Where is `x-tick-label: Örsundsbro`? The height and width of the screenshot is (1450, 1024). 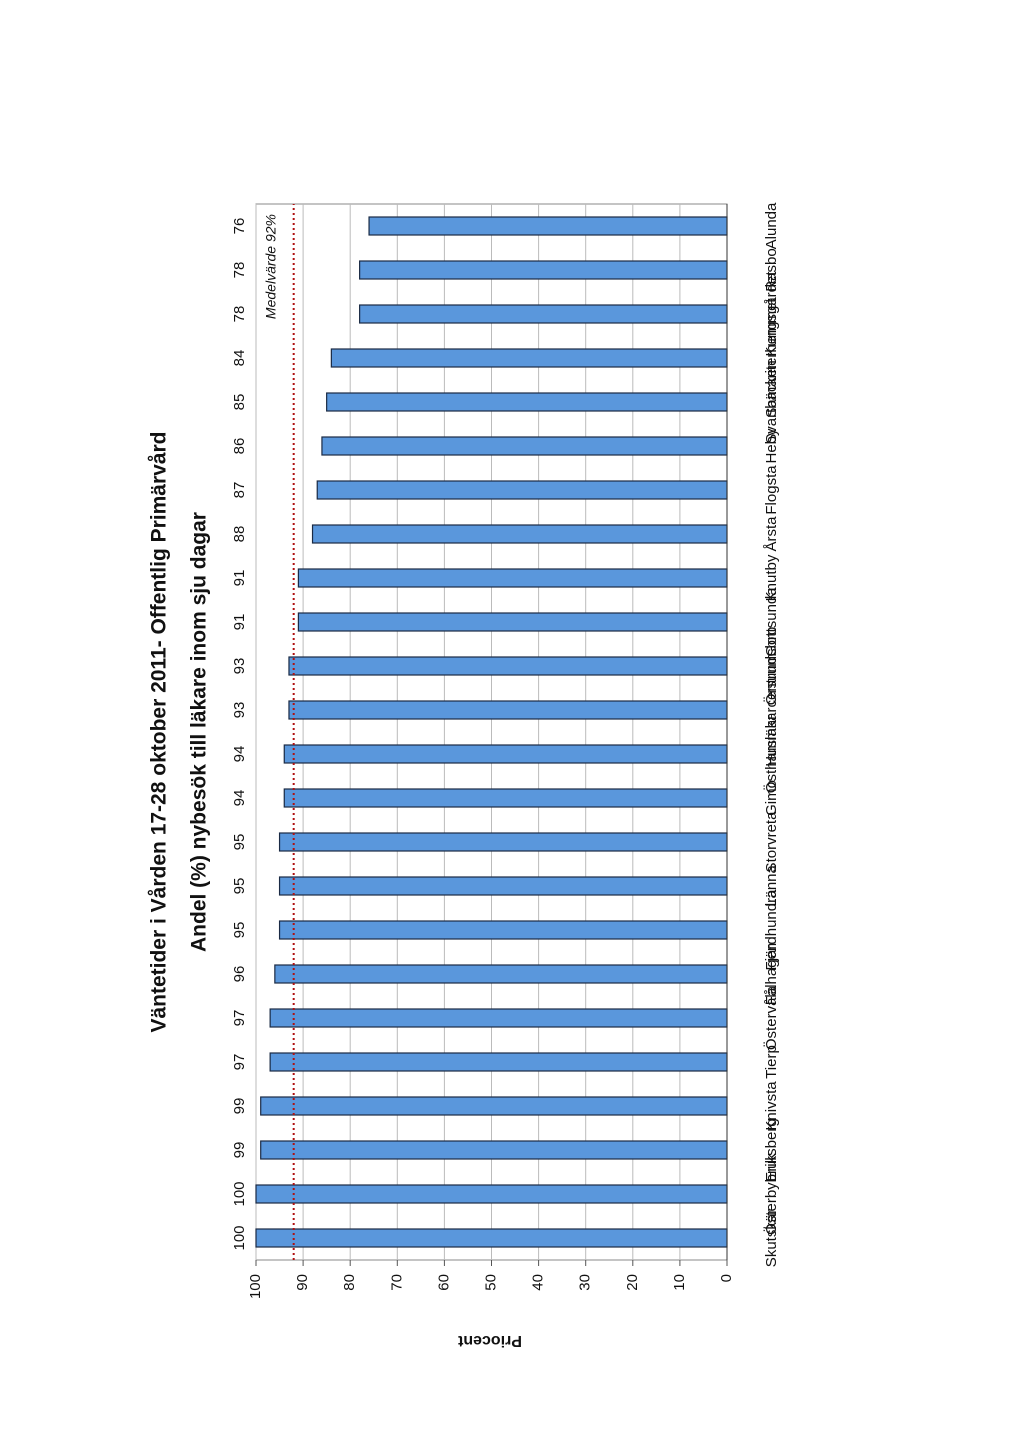 x-tick-label: Örsundsbro is located at coordinates (771, 666).